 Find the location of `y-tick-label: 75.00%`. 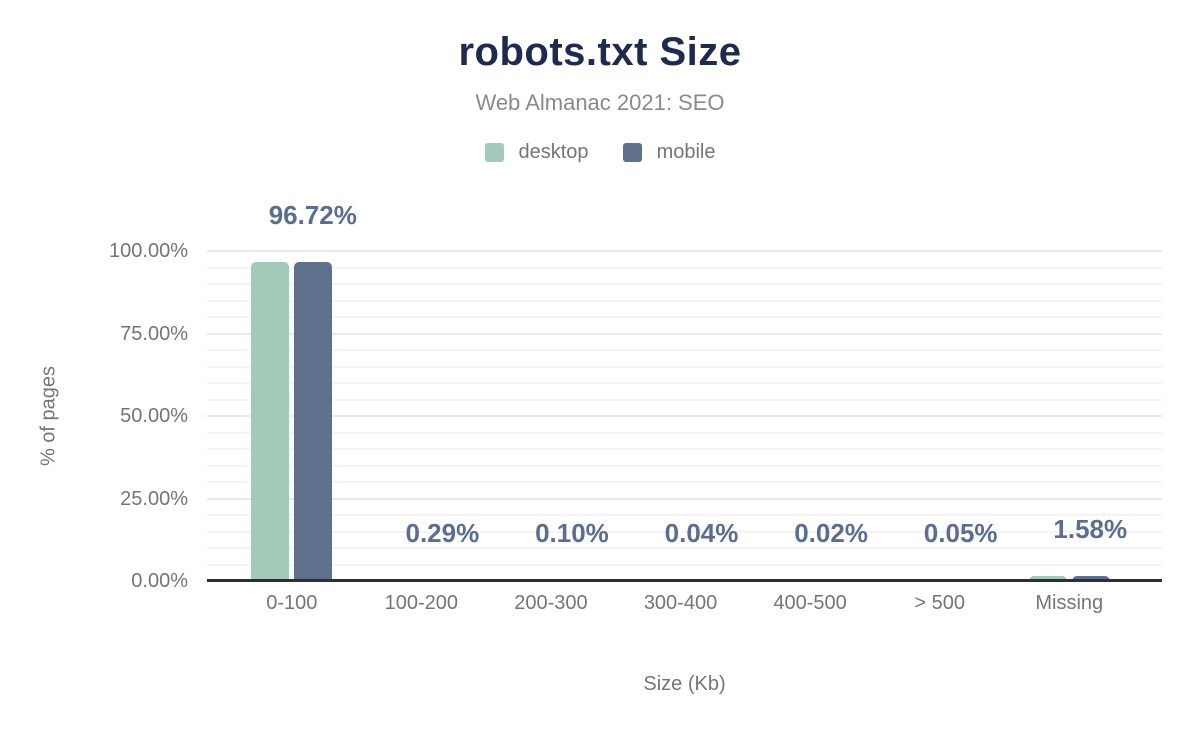

y-tick-label: 75.00% is located at coordinates (154, 333).